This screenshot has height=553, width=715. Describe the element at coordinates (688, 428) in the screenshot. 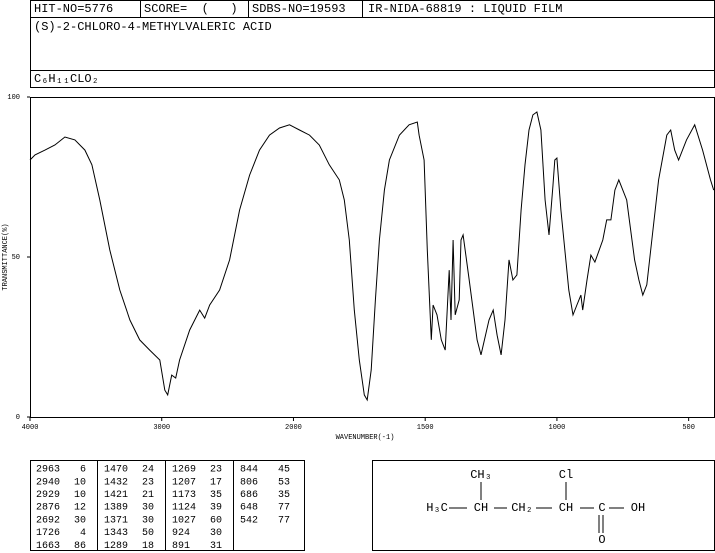

I see `x-tick-label: 500` at that location.